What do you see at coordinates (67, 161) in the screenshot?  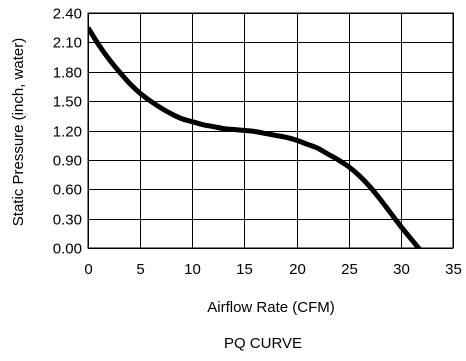 I see `y-tick-label: 0.90` at bounding box center [67, 161].